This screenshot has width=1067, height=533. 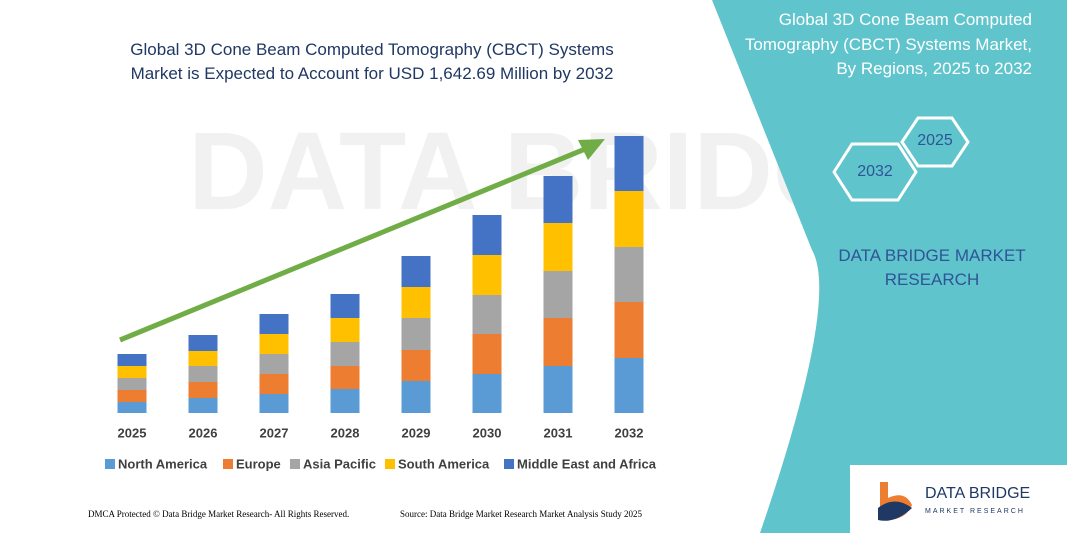 I want to click on legend-label: Middle East and Africa, so click(x=587, y=463).